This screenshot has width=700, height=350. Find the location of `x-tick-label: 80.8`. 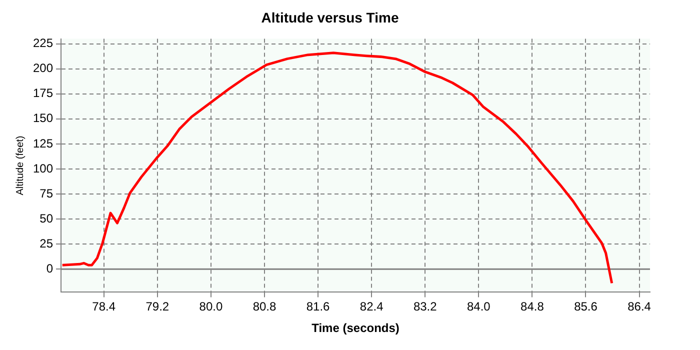

x-tick-label: 80.8 is located at coordinates (264, 307).